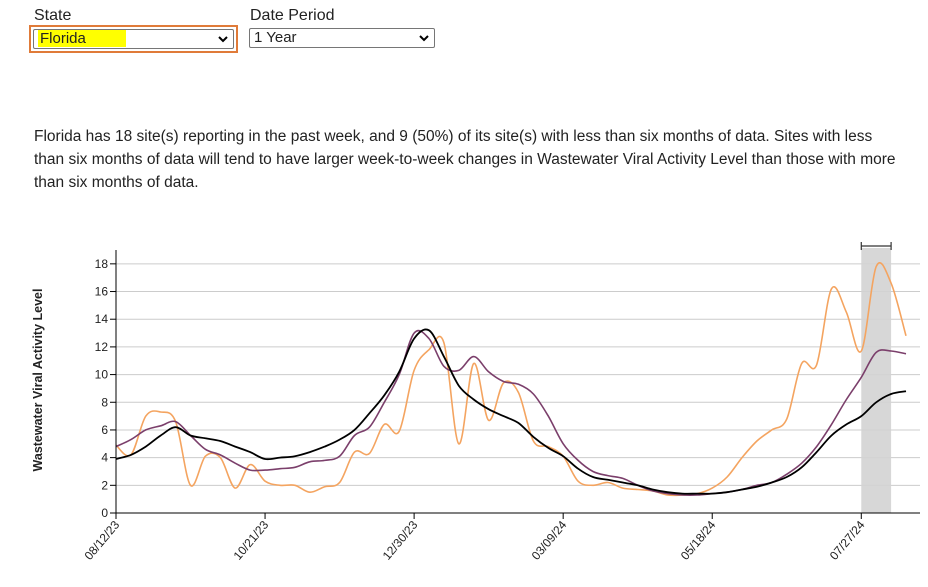  I want to click on y-tick-label: 16, so click(102, 292).